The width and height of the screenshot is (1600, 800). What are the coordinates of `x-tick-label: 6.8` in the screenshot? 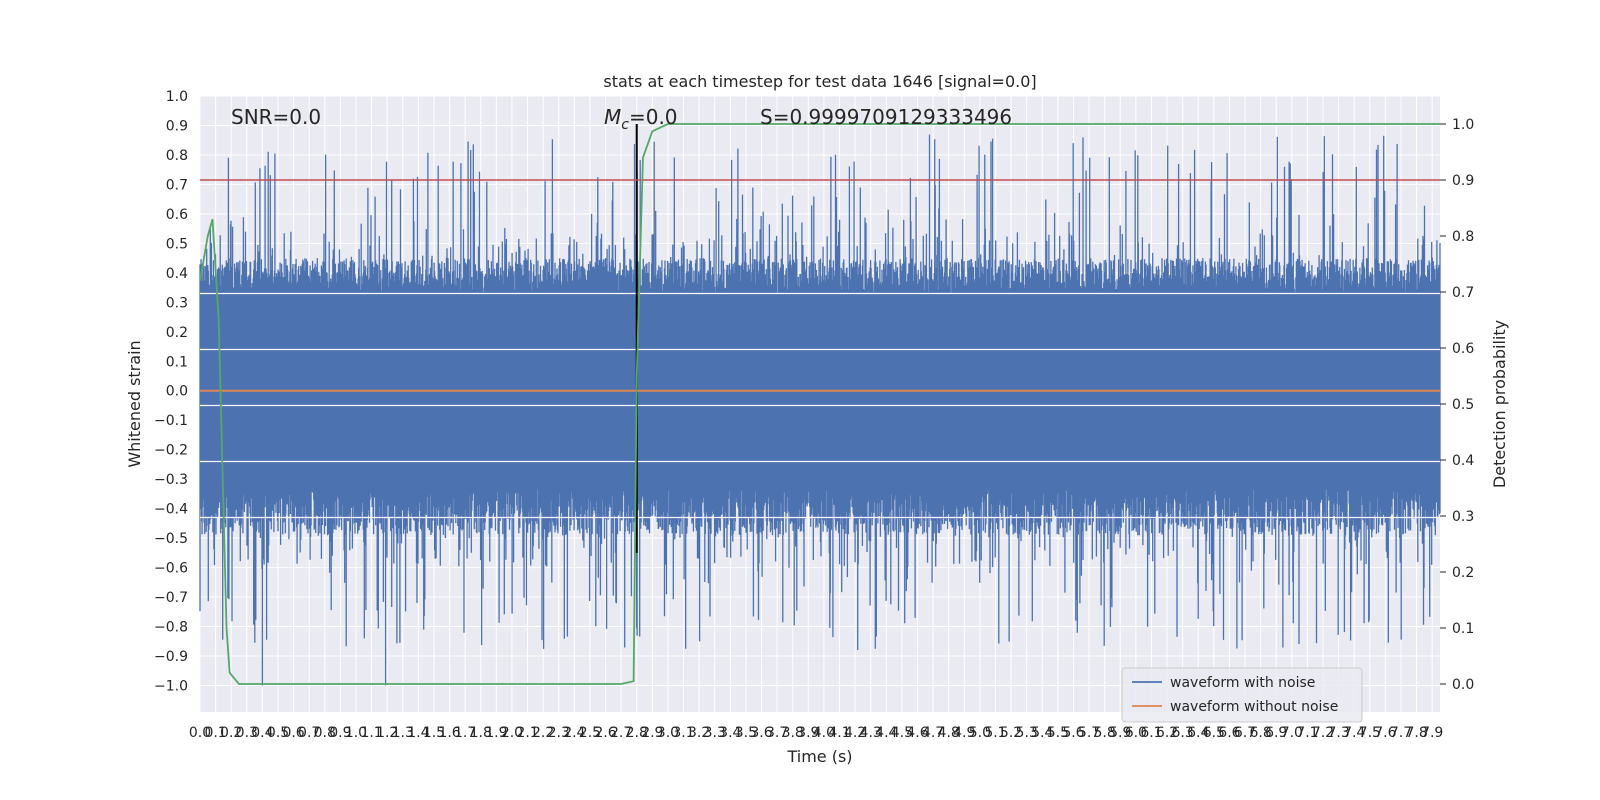 It's located at (1260, 733).